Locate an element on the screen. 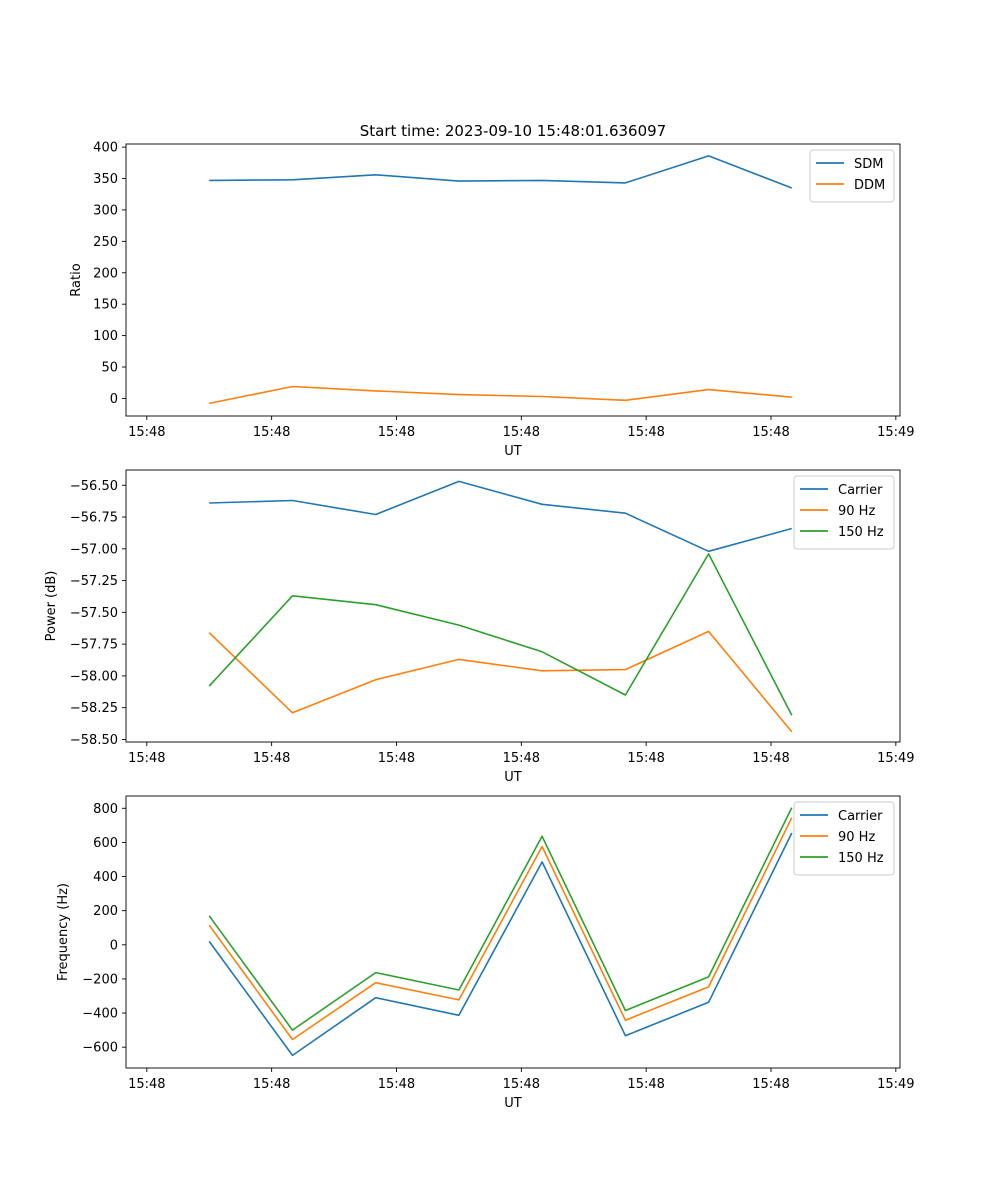 This screenshot has width=1000, height=1200. y-tick-label: −200 is located at coordinates (100, 979).